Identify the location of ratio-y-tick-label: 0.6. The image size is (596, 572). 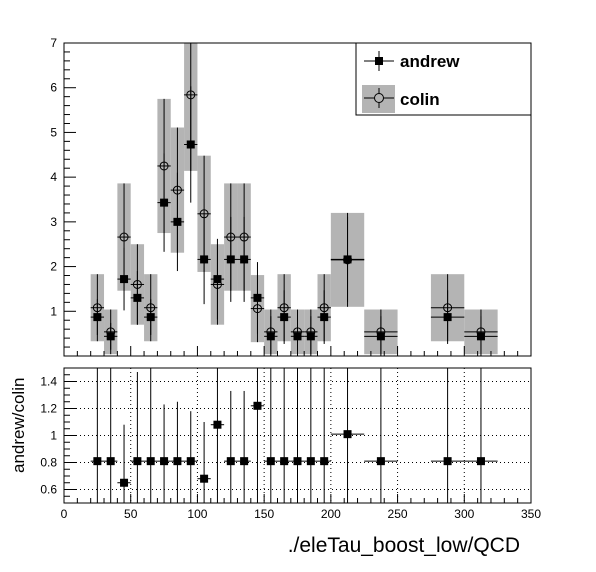
(48, 490).